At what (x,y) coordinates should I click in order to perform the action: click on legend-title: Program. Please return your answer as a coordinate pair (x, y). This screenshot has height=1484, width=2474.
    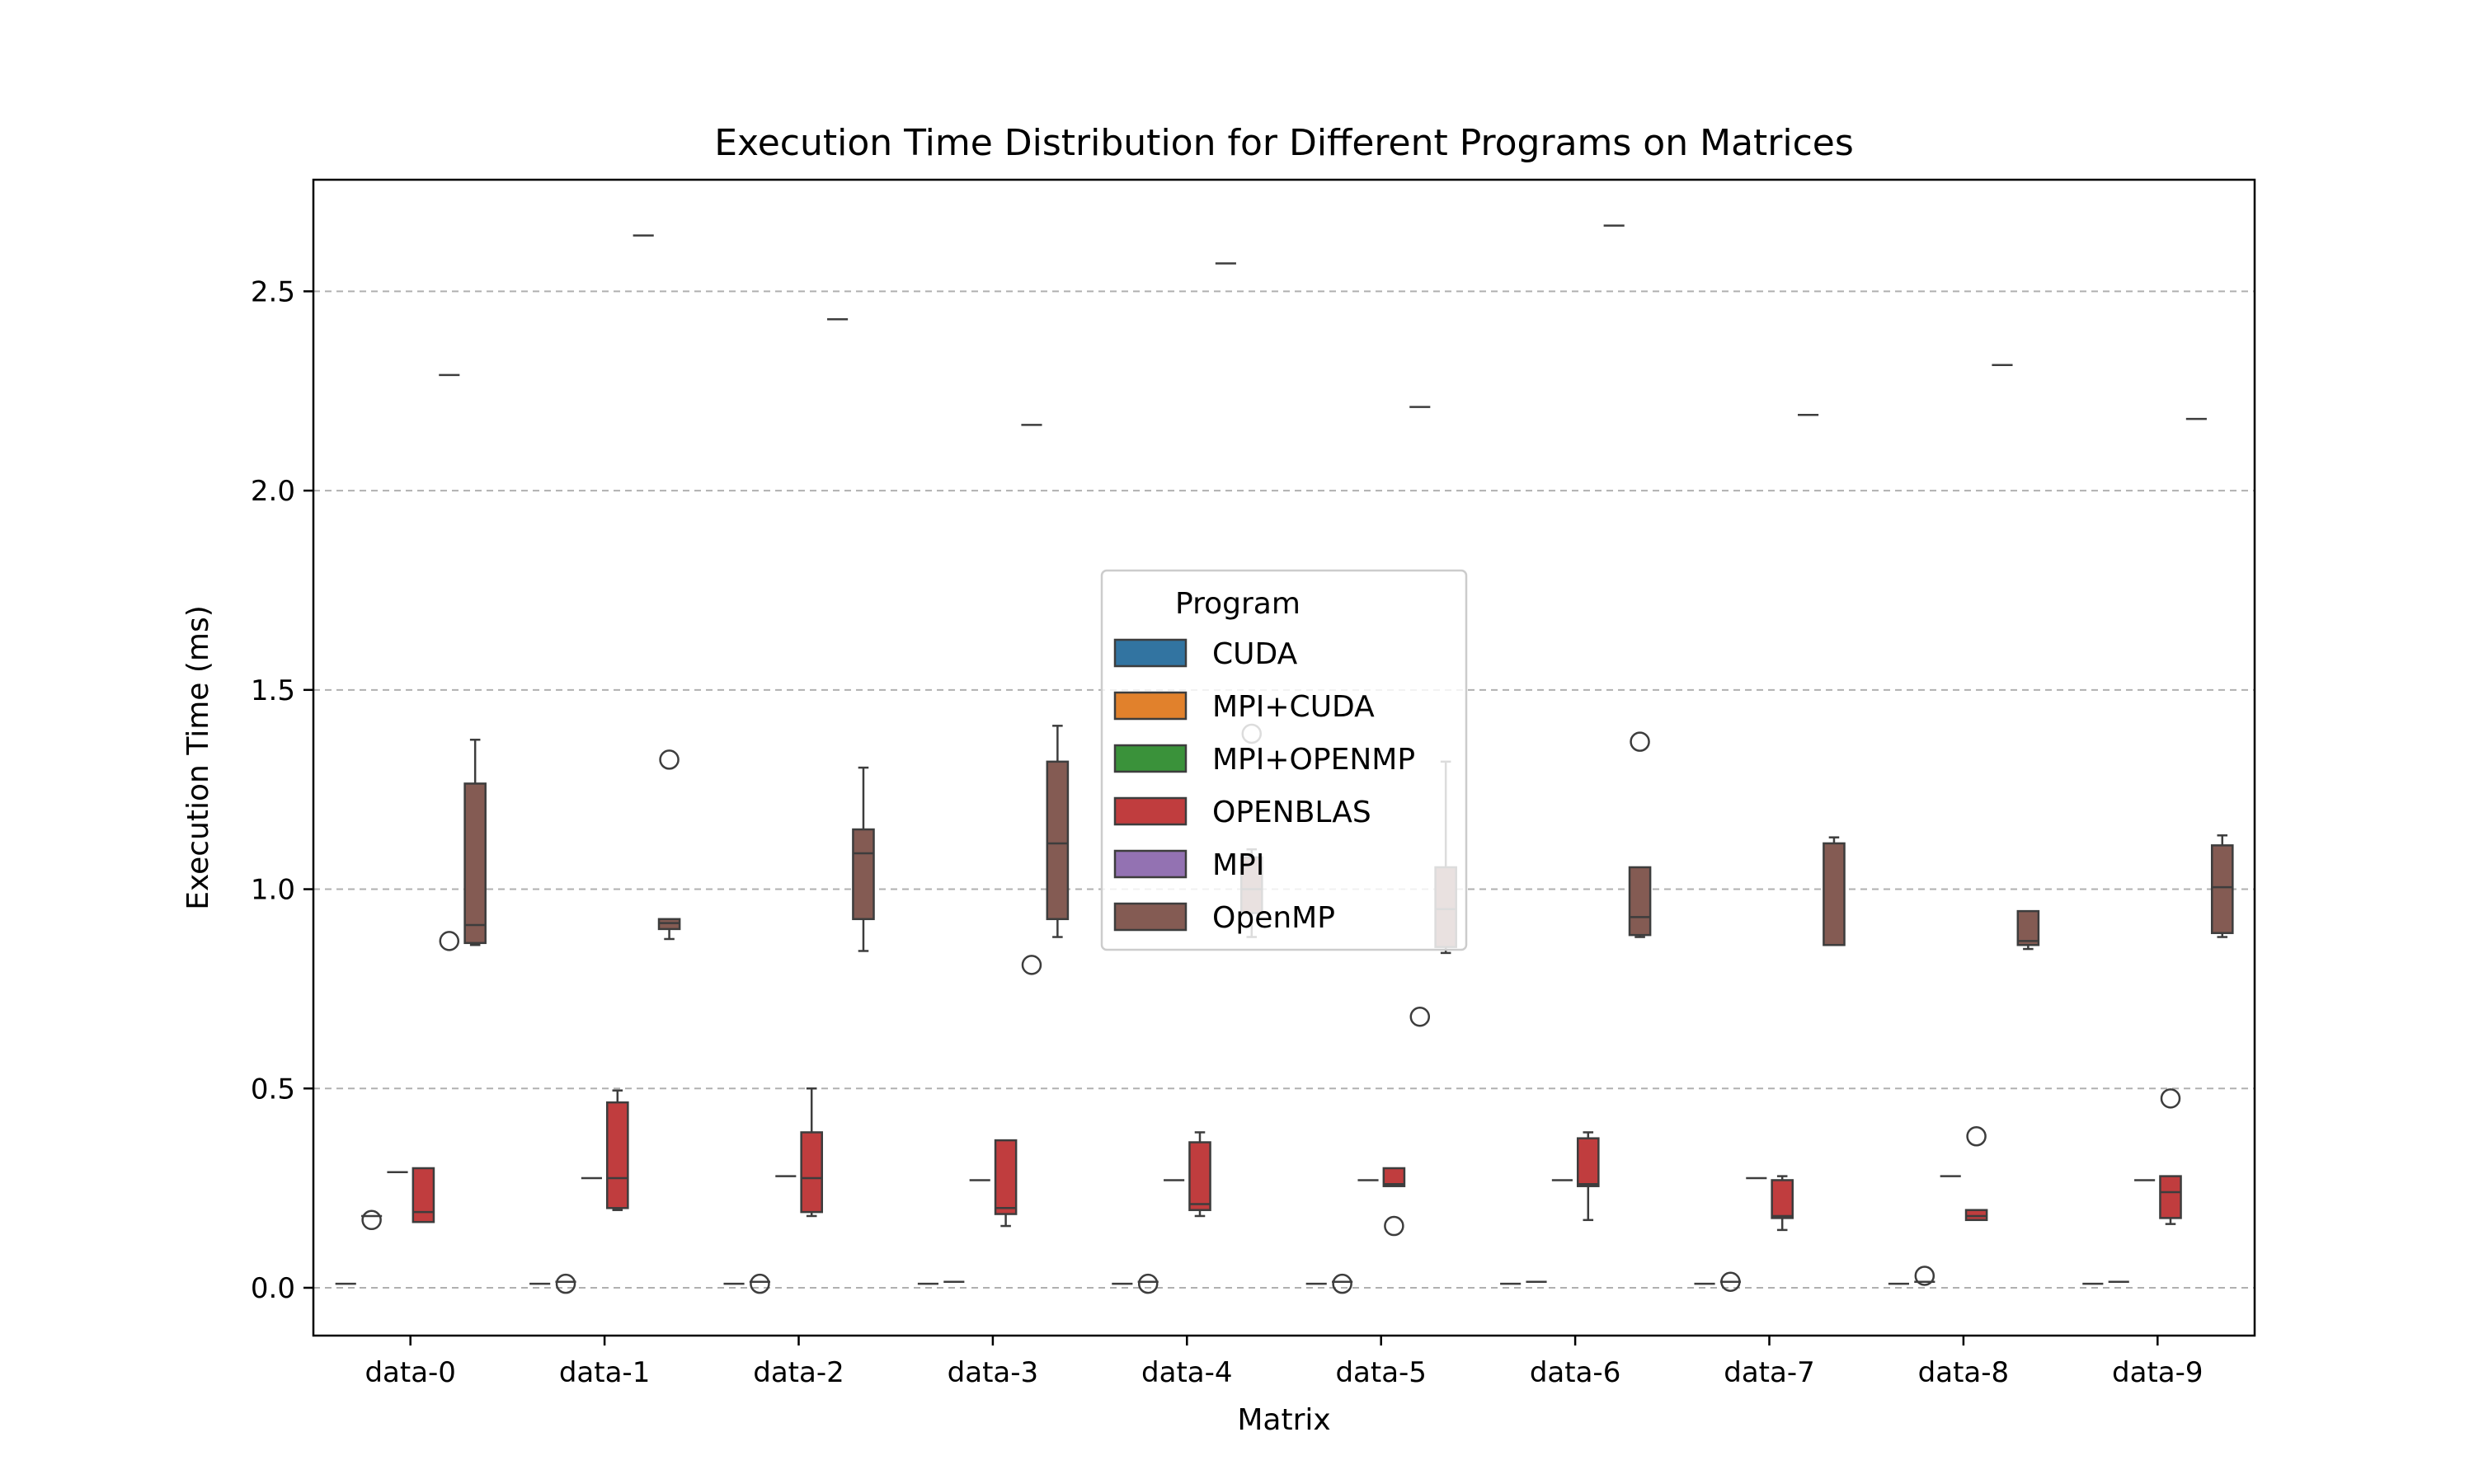
    Looking at the image, I should click on (1237, 604).